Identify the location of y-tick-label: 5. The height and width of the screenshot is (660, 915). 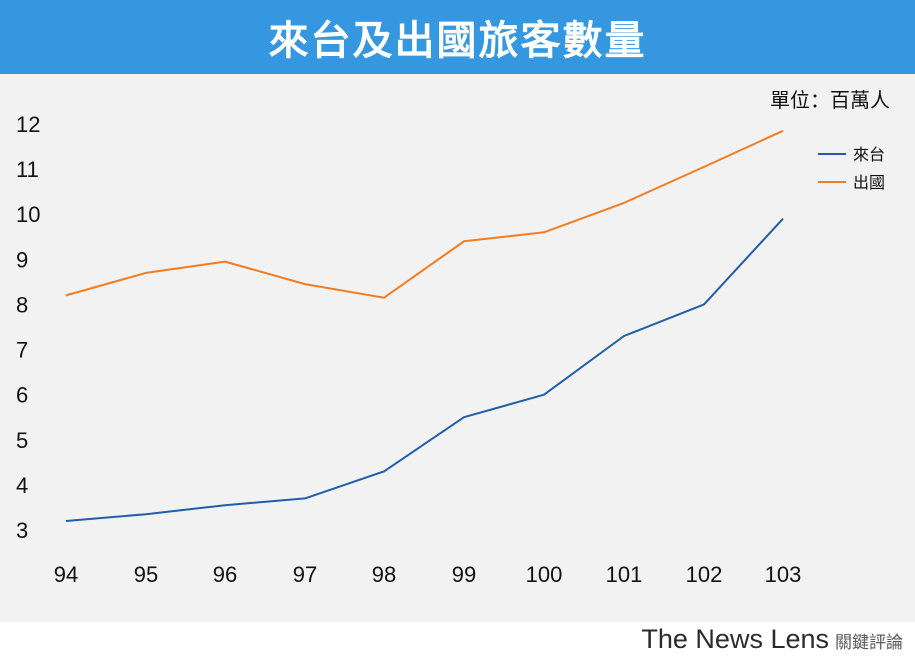
(22, 440).